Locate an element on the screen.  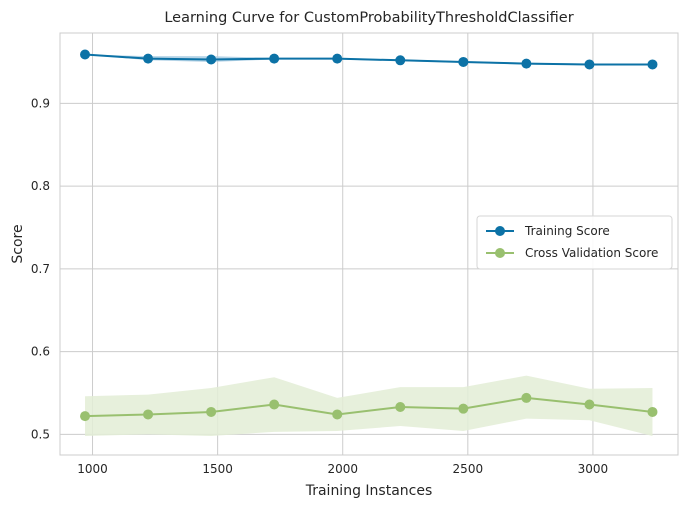
y-tick-label: 0.9 is located at coordinates (40, 103).